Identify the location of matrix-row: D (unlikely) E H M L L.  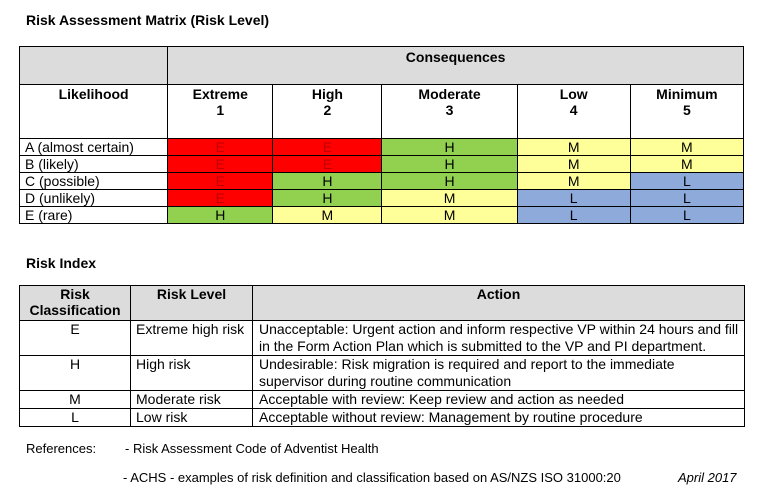
(381, 198).